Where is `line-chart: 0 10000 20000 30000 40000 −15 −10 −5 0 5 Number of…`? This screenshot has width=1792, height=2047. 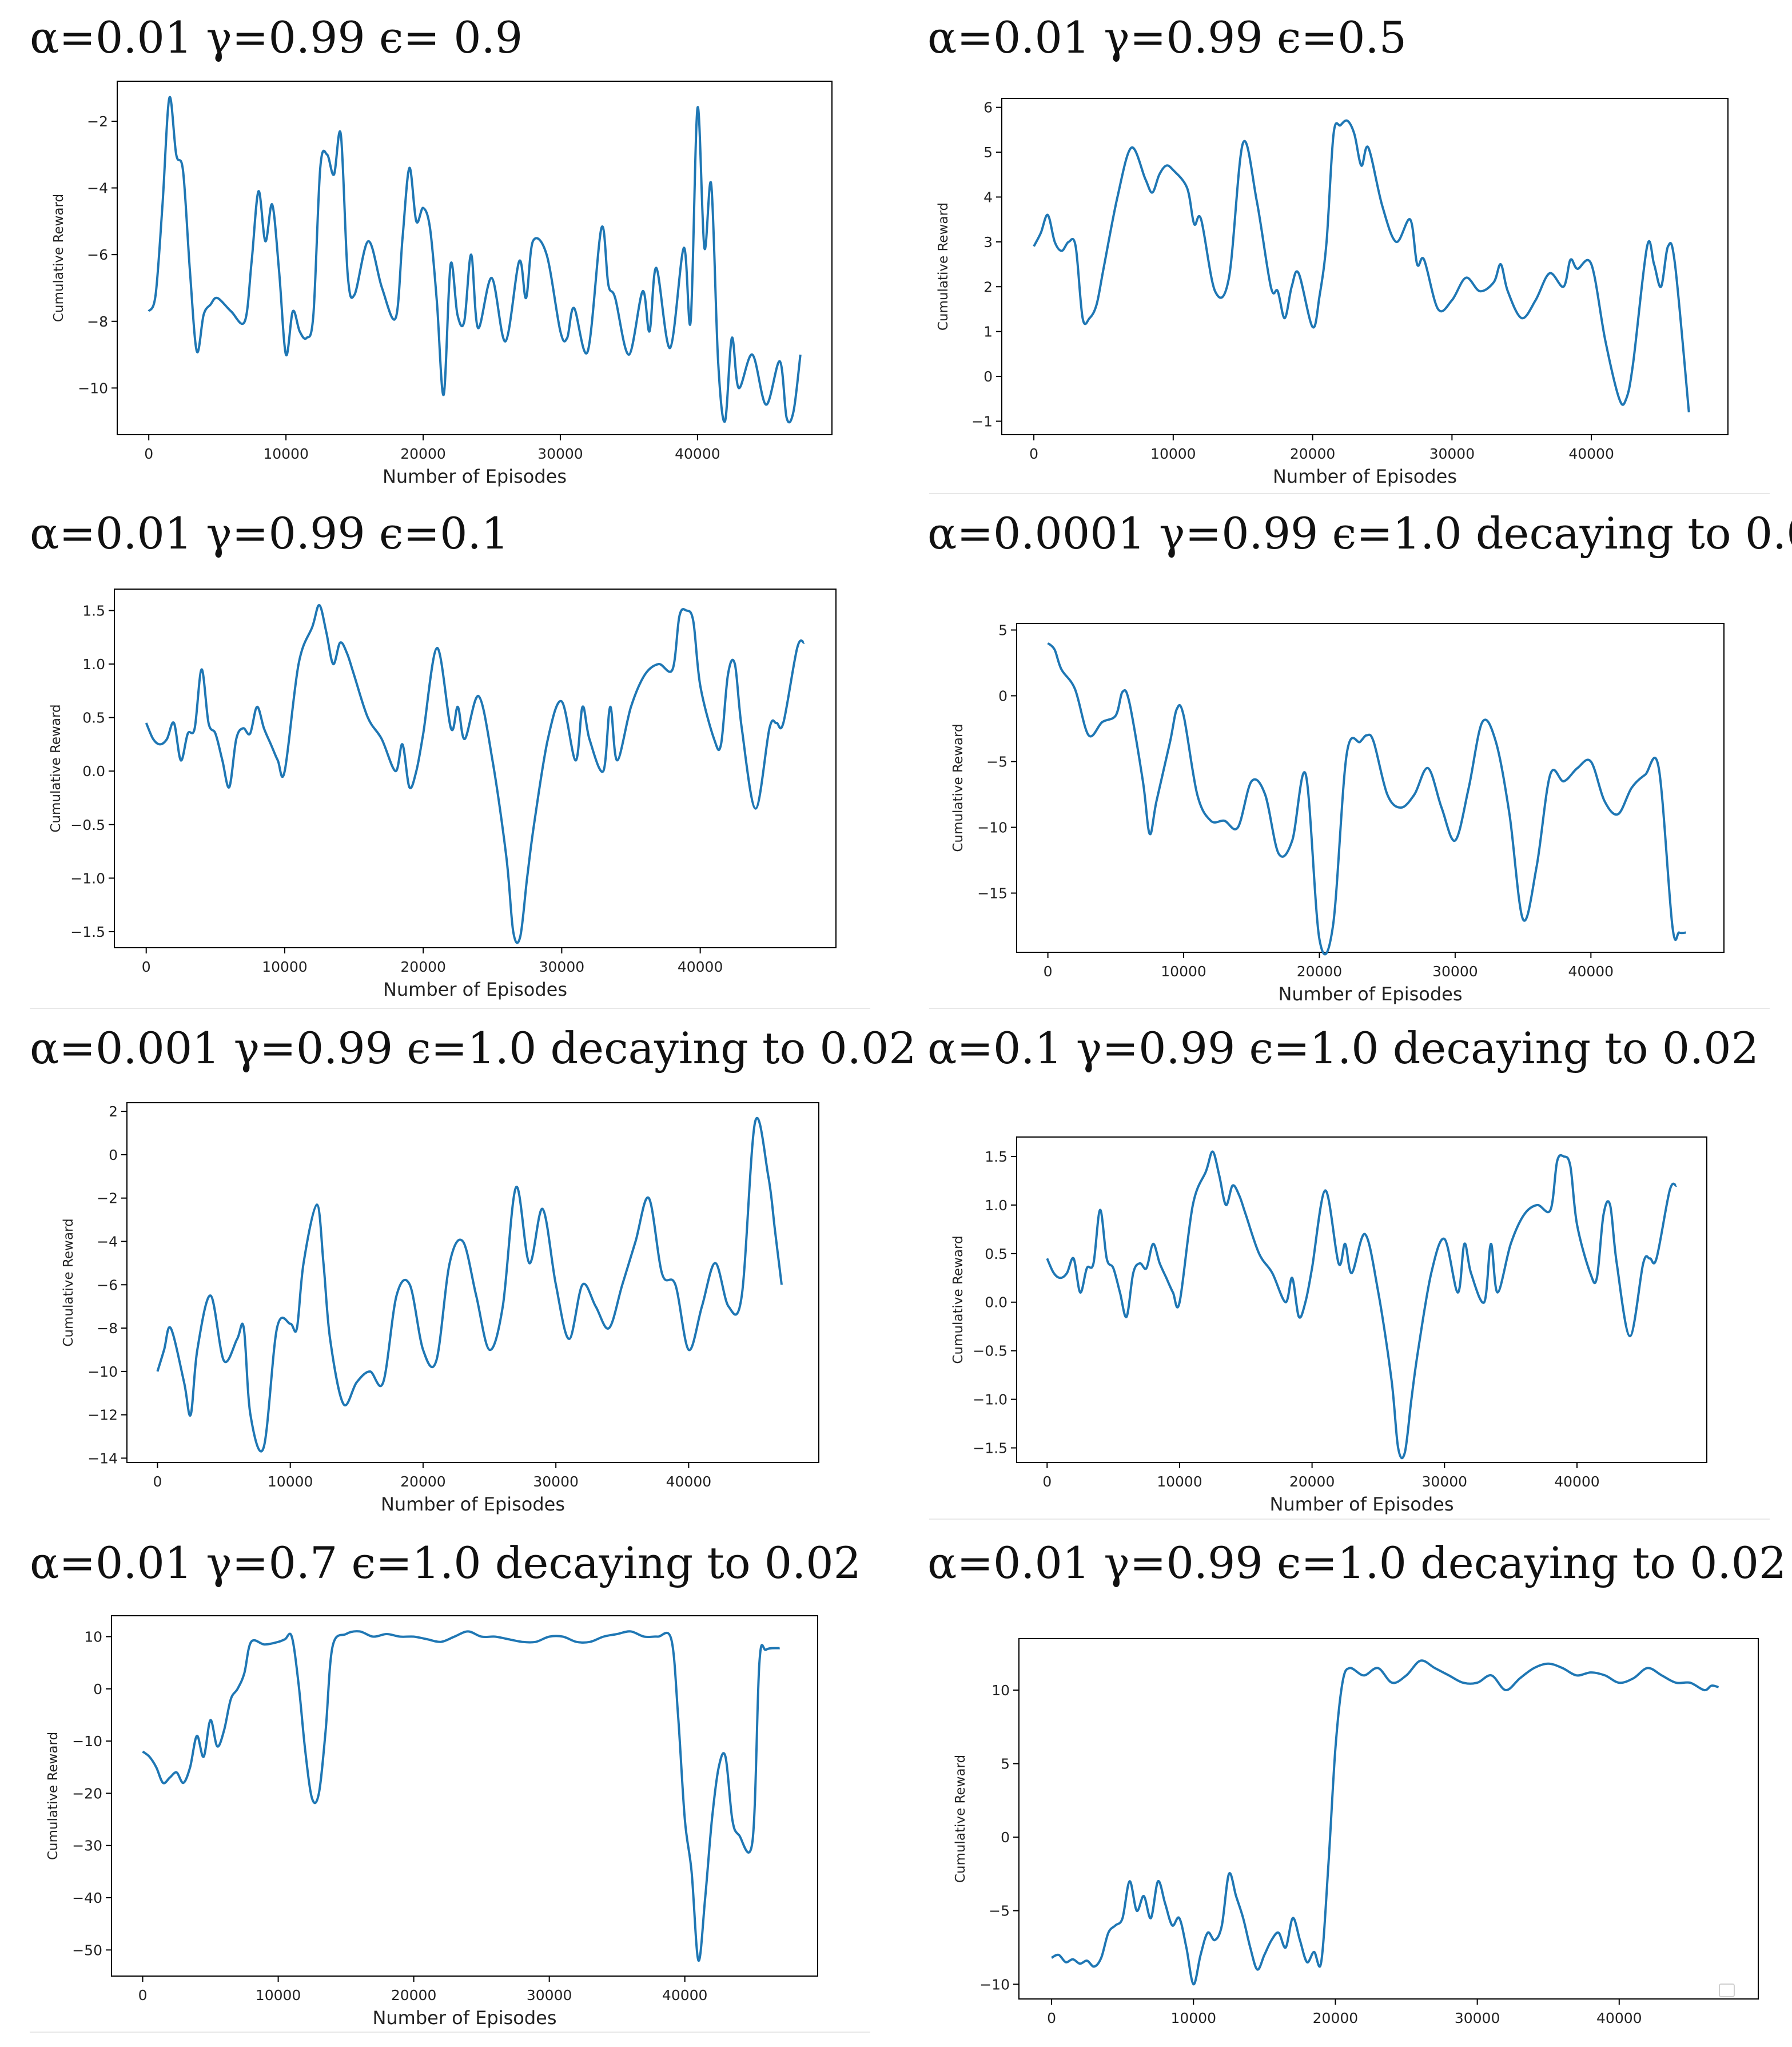
line-chart: 0 10000 20000 30000 40000 −15 −10 −5 0 5 Number of… is located at coordinates (1338, 814).